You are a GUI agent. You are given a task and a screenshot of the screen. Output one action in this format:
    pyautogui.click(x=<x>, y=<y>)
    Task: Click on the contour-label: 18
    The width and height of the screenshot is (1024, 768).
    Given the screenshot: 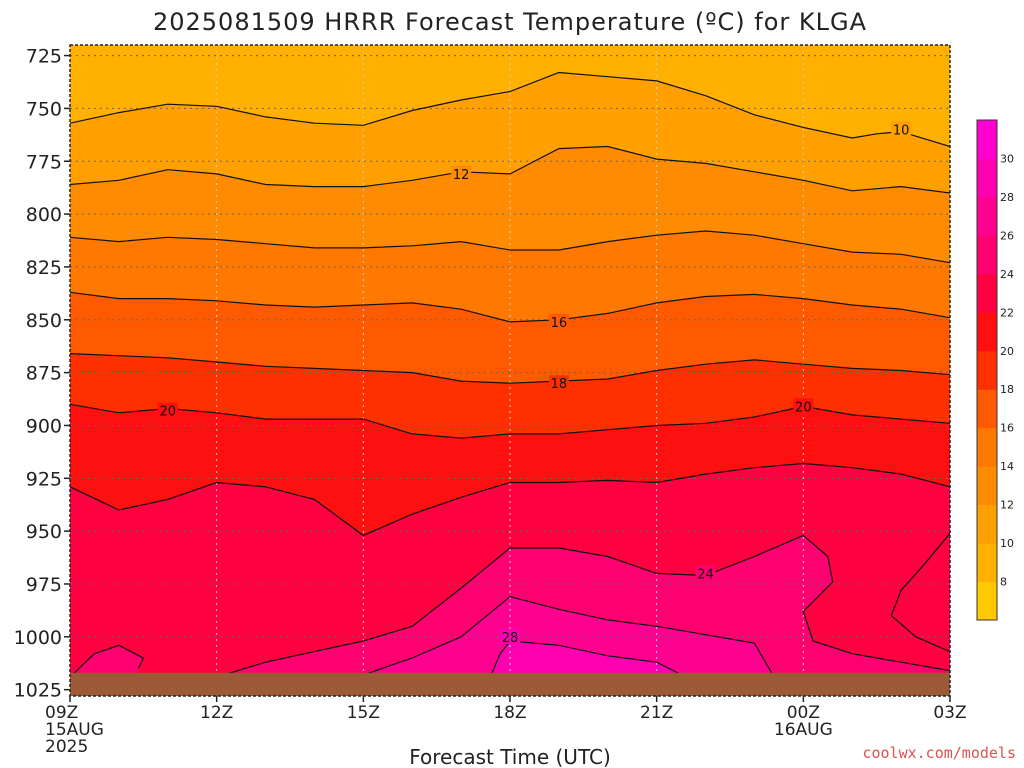 What is the action you would take?
    pyautogui.click(x=559, y=384)
    